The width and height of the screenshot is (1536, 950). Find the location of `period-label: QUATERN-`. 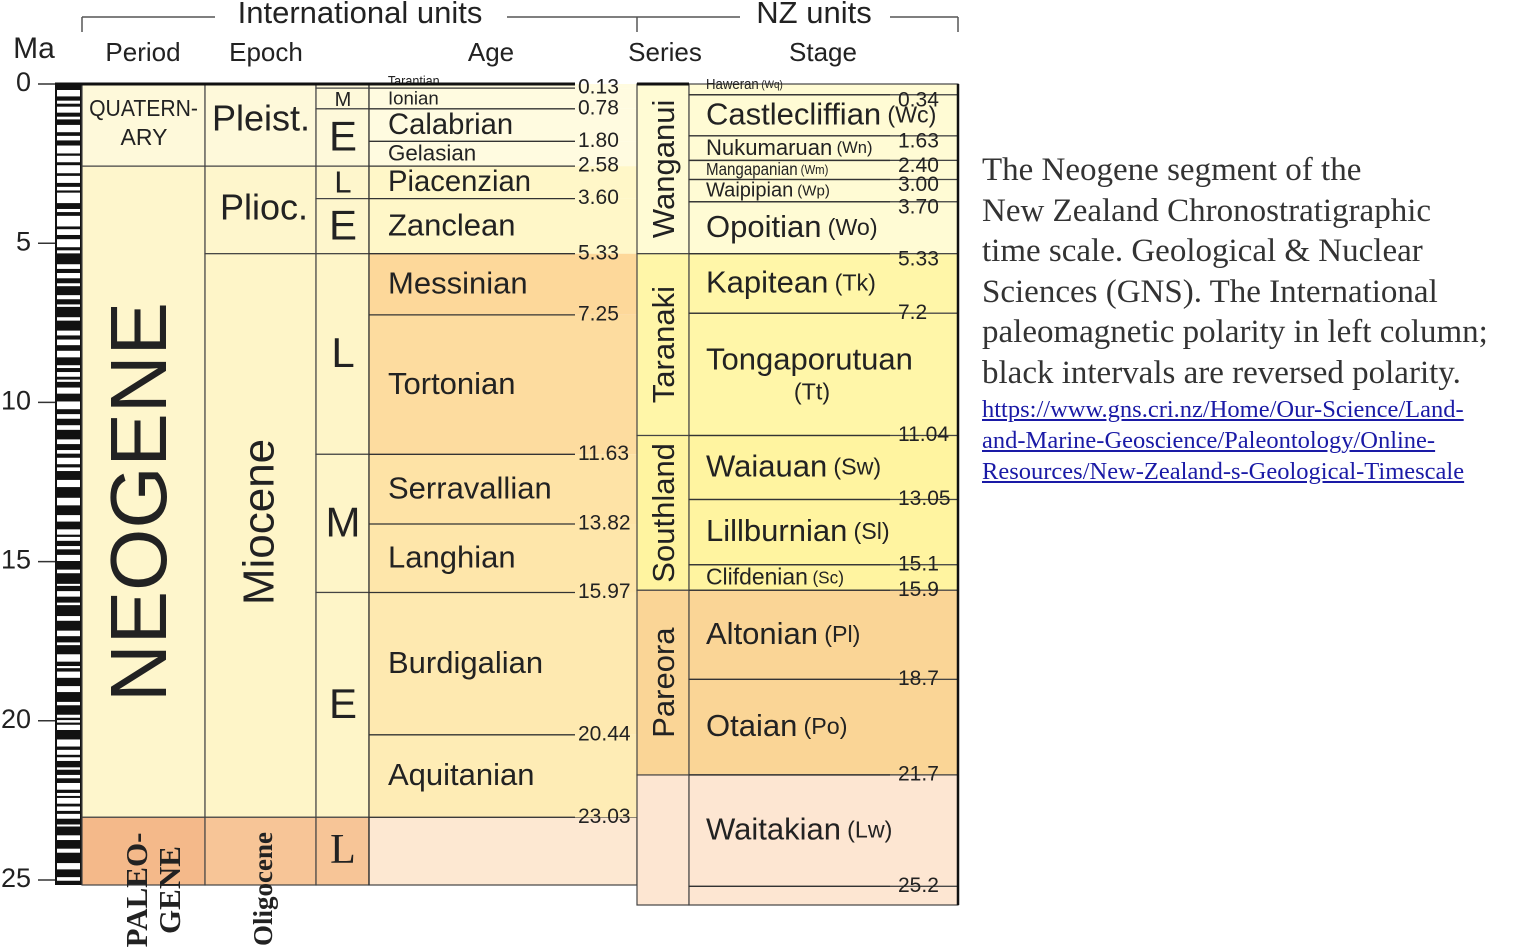

period-label: QUATERN- is located at coordinates (143, 108).